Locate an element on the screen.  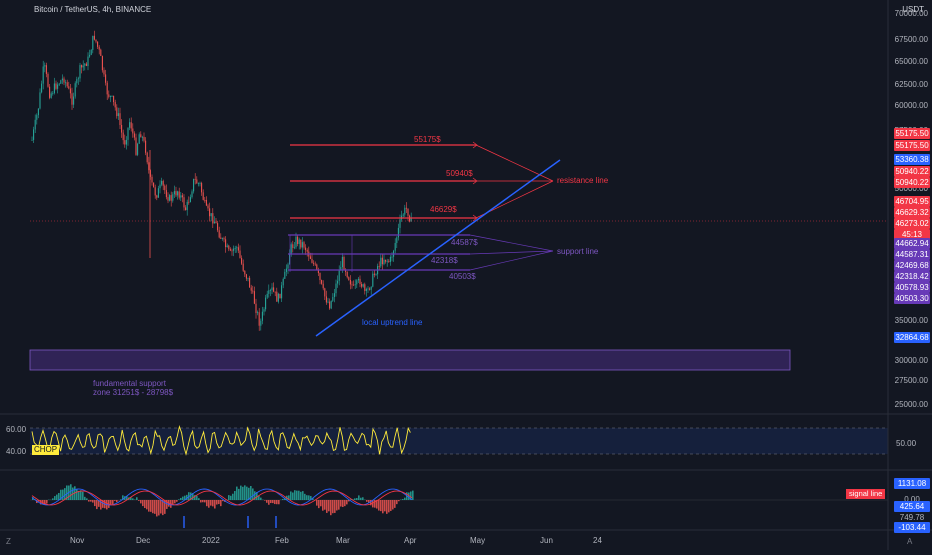
signal-axis-label: 1131.08 is located at coordinates (912, 483).